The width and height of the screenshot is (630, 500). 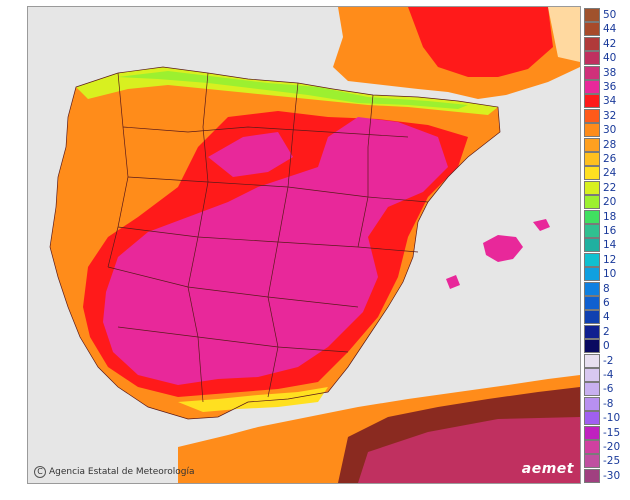 What do you see at coordinates (612, 432) in the screenshot?
I see `legend-label: -15` at bounding box center [612, 432].